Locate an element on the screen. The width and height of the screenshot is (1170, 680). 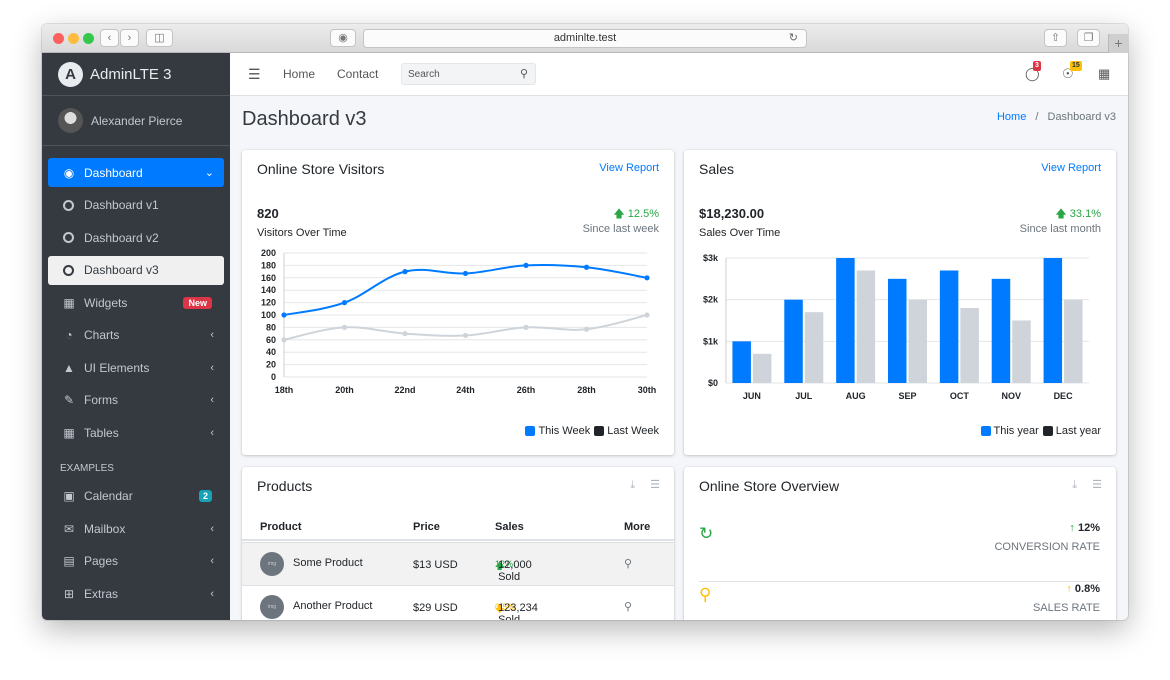
user-name: Alexander Pierce is located at coordinates (137, 120).